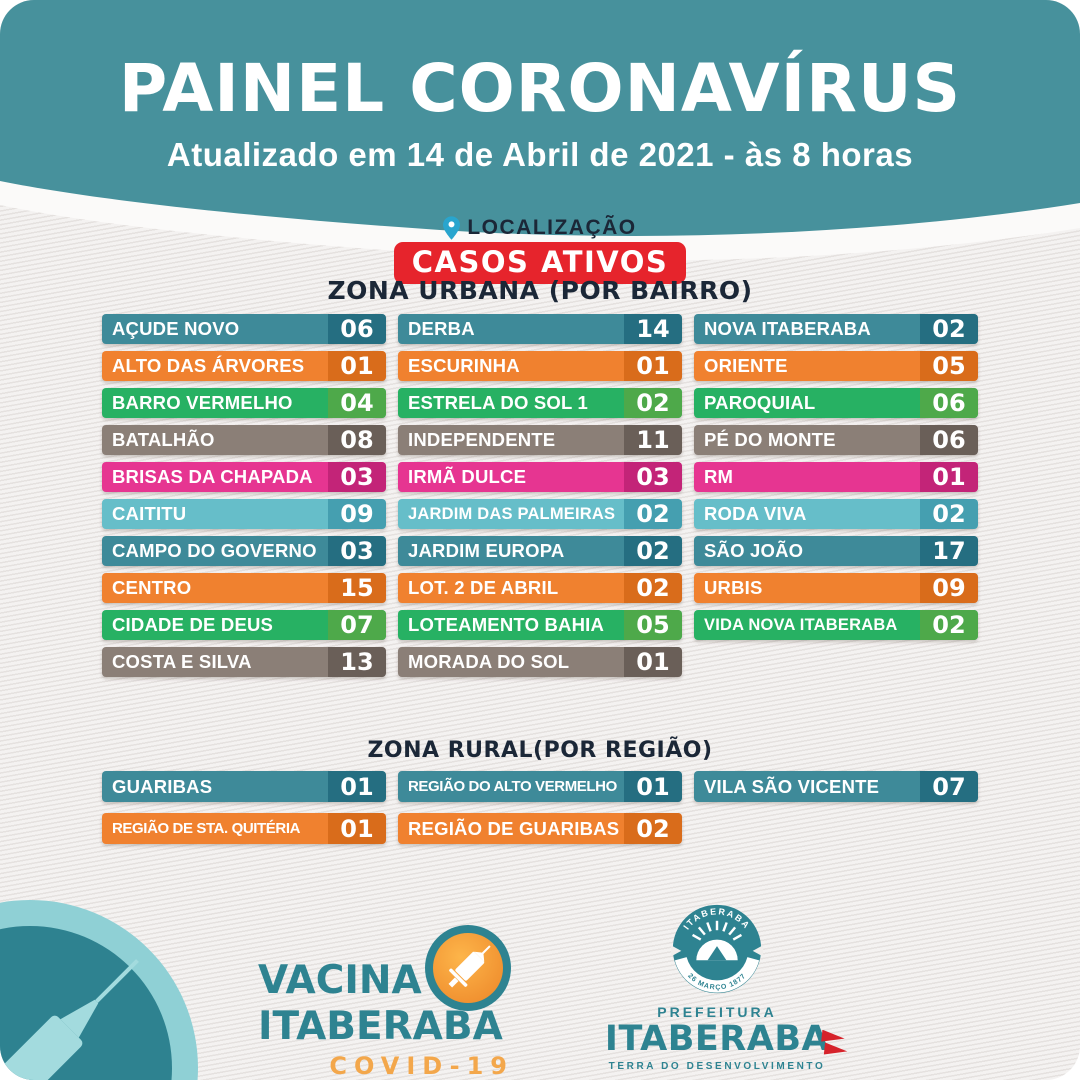 The image size is (1080, 1080). Describe the element at coordinates (149, 513) in the screenshot. I see `case-bar-label: CAITITU` at that location.